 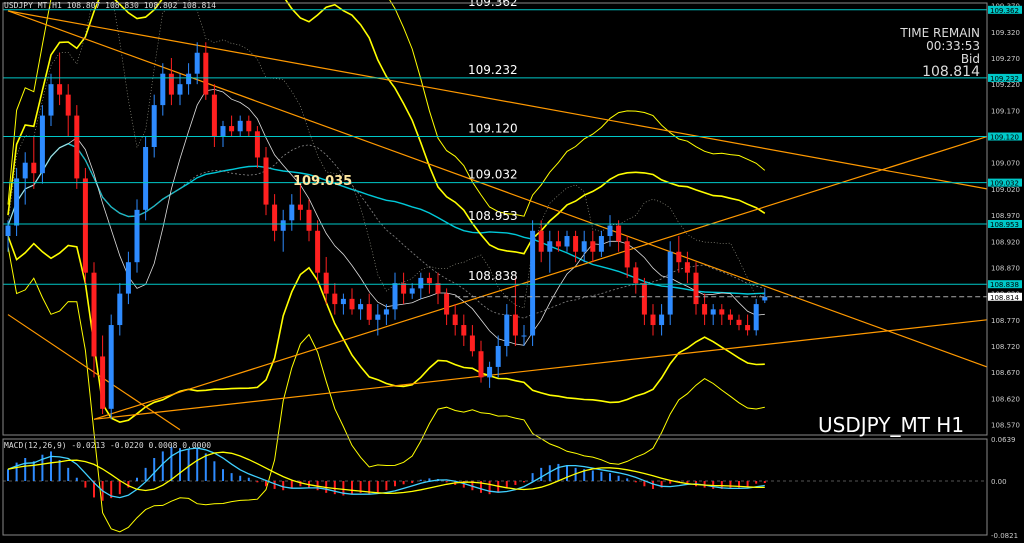 I want to click on time-remain-panel: TIME REMAIN 00:33:53 Bid 108.814, so click(x=940, y=53).